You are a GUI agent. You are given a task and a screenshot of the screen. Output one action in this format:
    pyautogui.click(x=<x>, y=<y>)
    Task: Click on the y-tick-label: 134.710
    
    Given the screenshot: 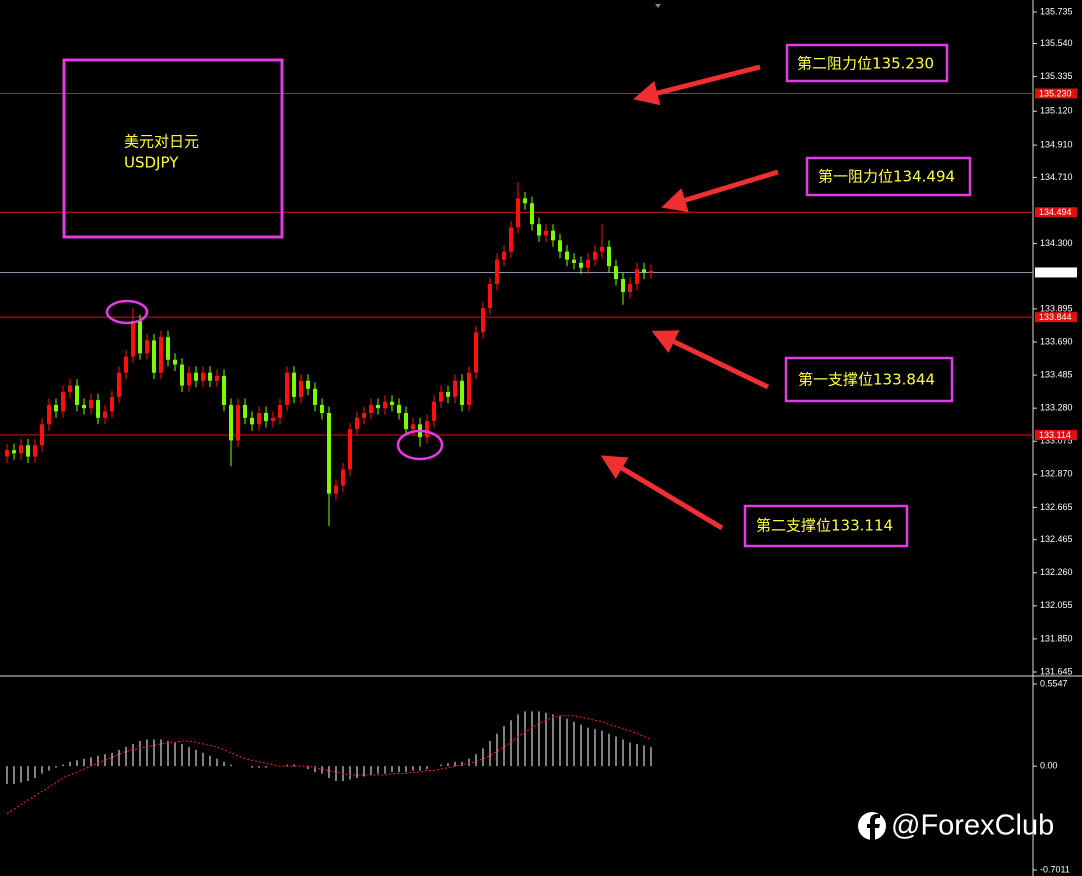 What is the action you would take?
    pyautogui.click(x=1056, y=177)
    